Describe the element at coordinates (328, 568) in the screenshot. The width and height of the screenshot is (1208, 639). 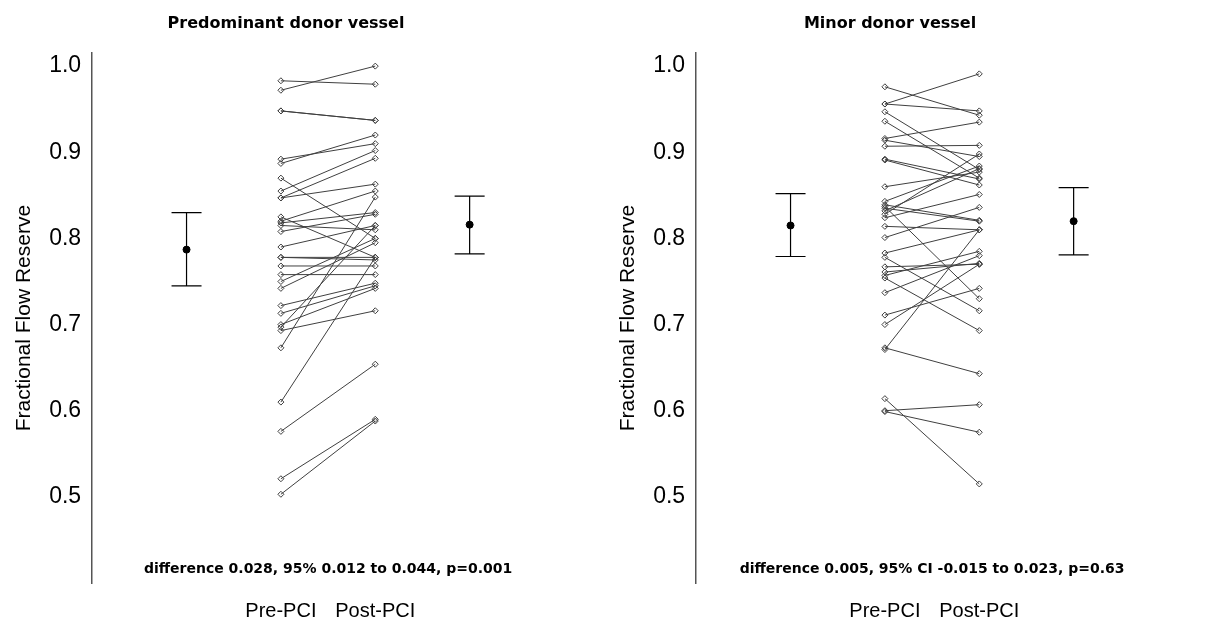
I see `annotation: difference 0.028, 95% 0.012 to 0.044, p=0.001` at that location.